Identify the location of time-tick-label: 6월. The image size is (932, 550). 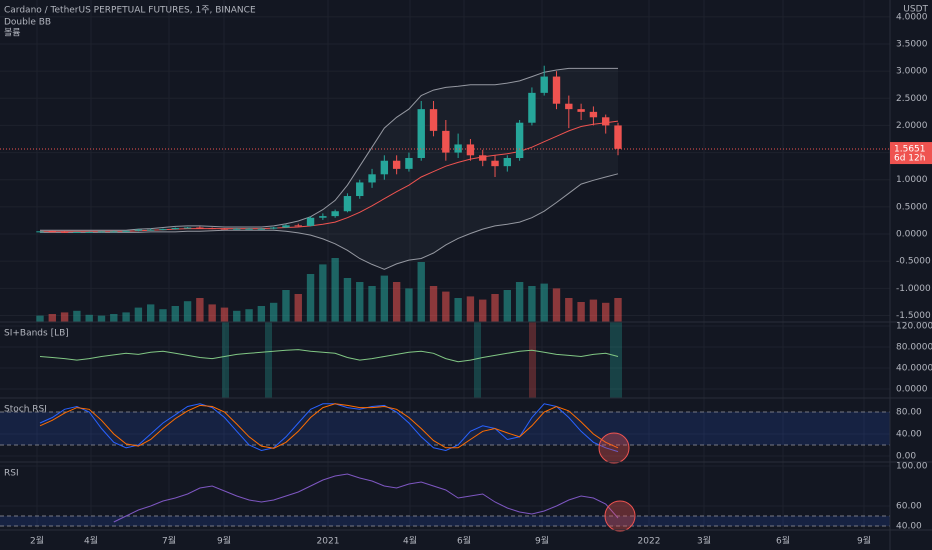
(783, 541).